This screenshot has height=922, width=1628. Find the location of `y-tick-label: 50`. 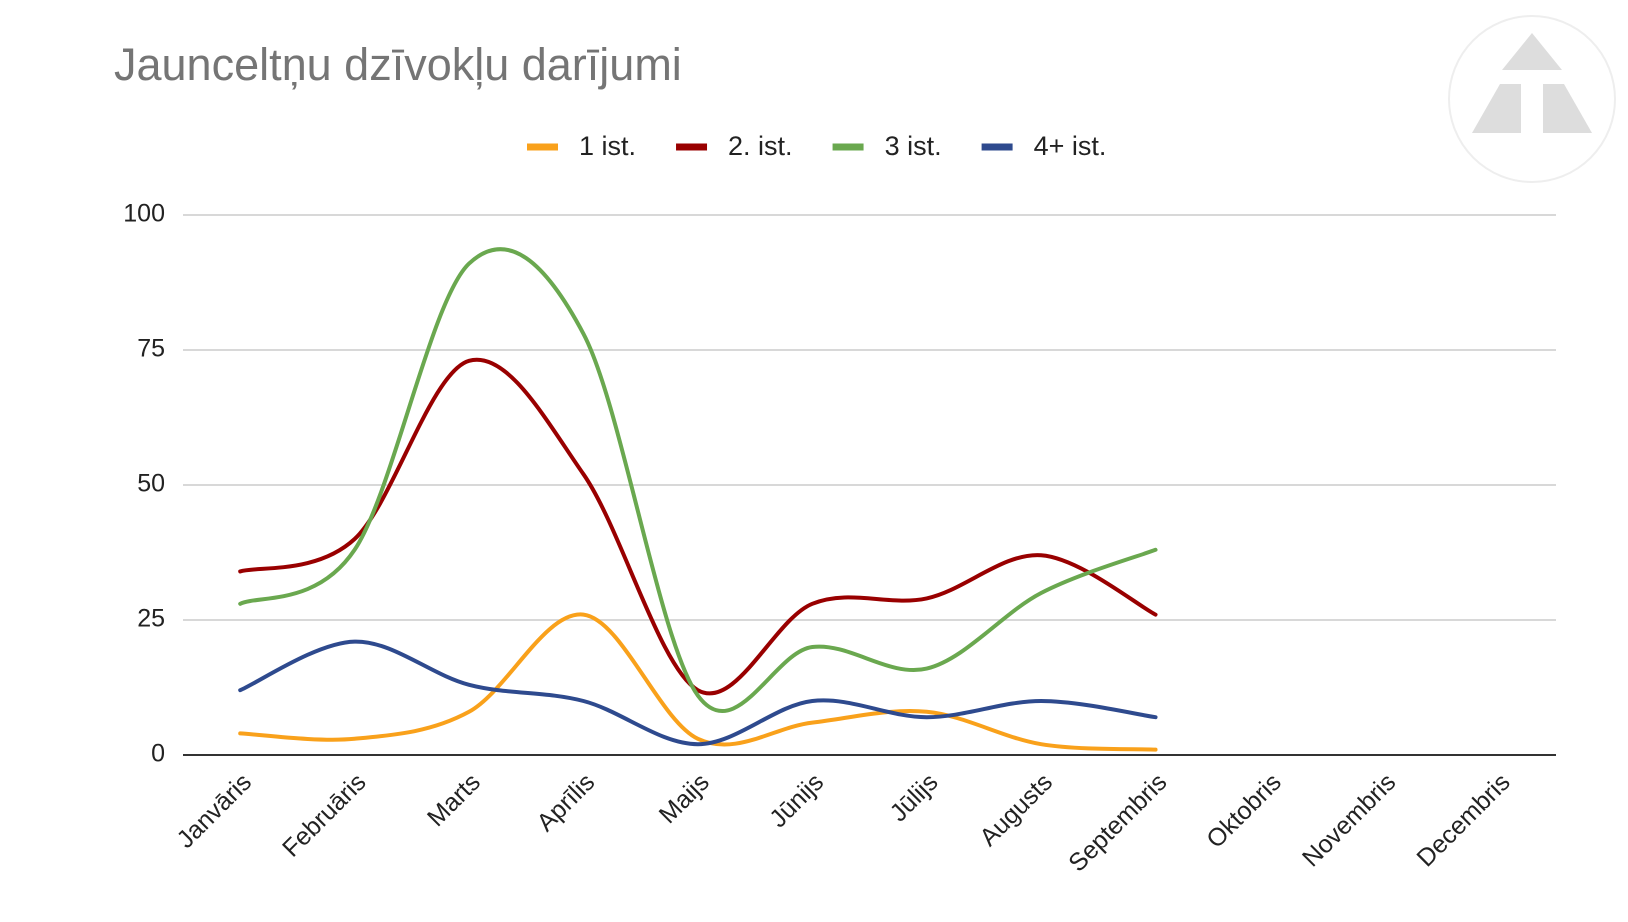

y-tick-label: 50 is located at coordinates (151, 484).